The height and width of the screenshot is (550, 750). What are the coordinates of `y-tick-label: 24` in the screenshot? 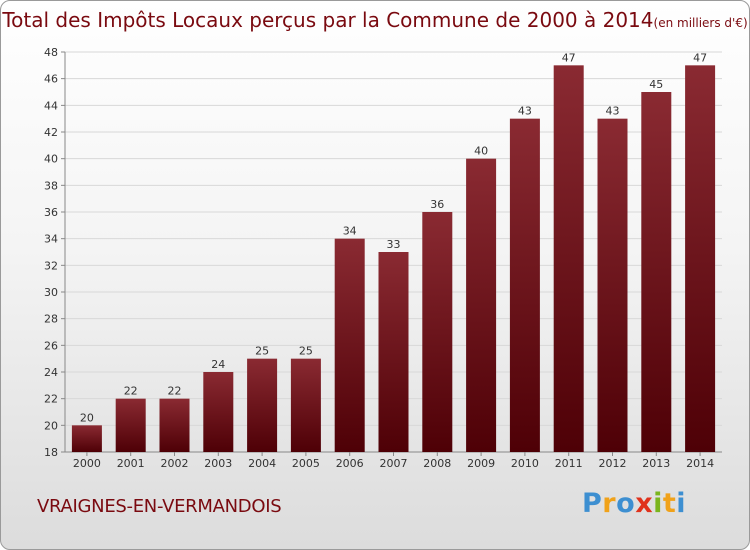 It's located at (51, 372).